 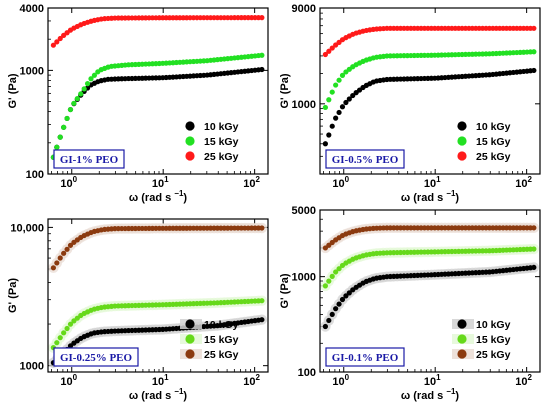 I want to click on y-tick-label: 10,000, so click(x=27, y=228).